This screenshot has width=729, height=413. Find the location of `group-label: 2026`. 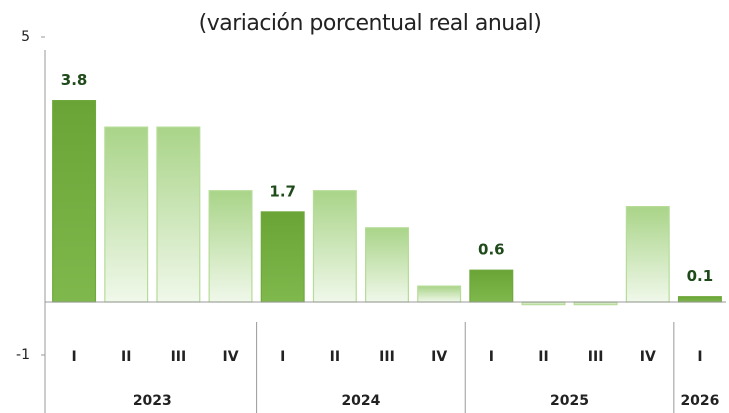

group-label: 2026 is located at coordinates (699, 401).